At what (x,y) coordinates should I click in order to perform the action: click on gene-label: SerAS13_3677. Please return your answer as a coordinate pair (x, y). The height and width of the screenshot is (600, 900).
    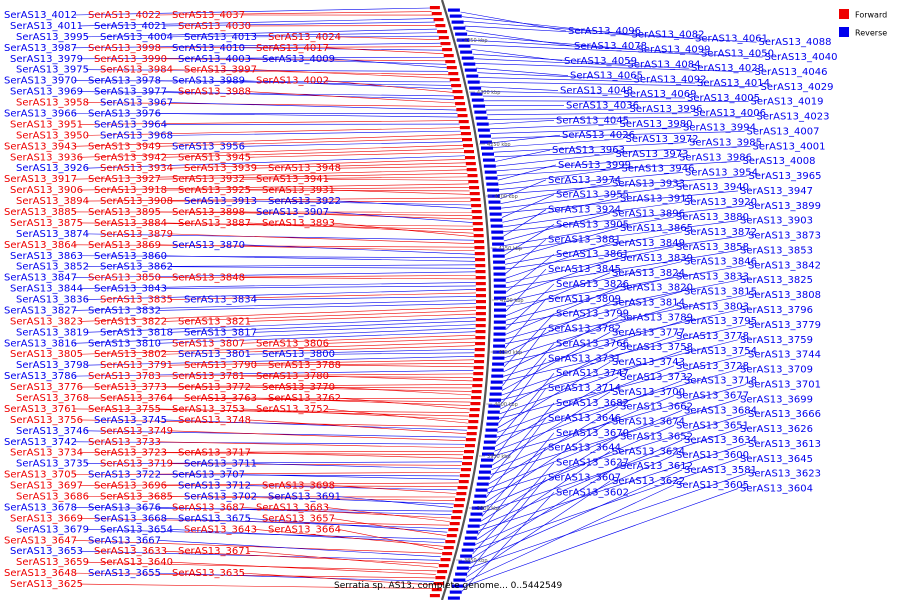
    Looking at the image, I should click on (712, 396).